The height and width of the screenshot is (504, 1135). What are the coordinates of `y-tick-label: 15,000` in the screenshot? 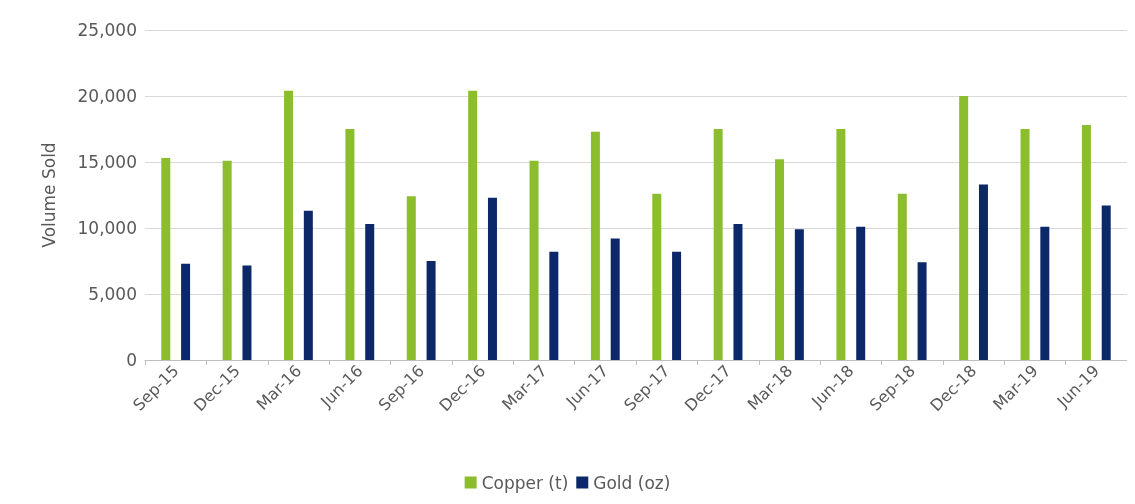 It's located at (107, 162).